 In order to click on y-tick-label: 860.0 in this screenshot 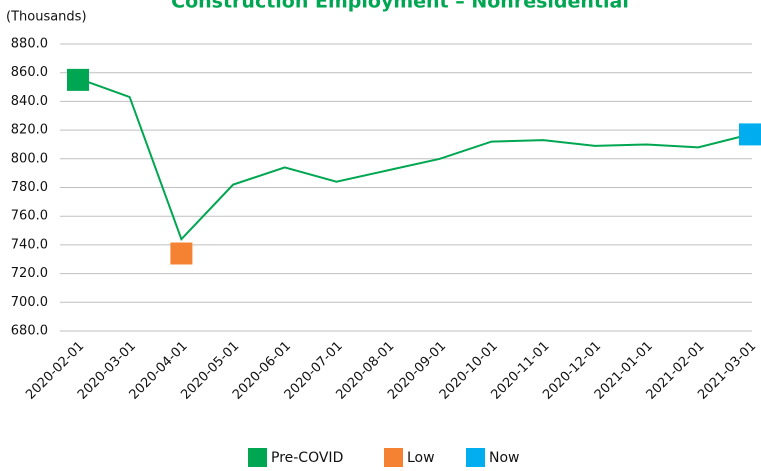, I will do `click(29, 72)`.